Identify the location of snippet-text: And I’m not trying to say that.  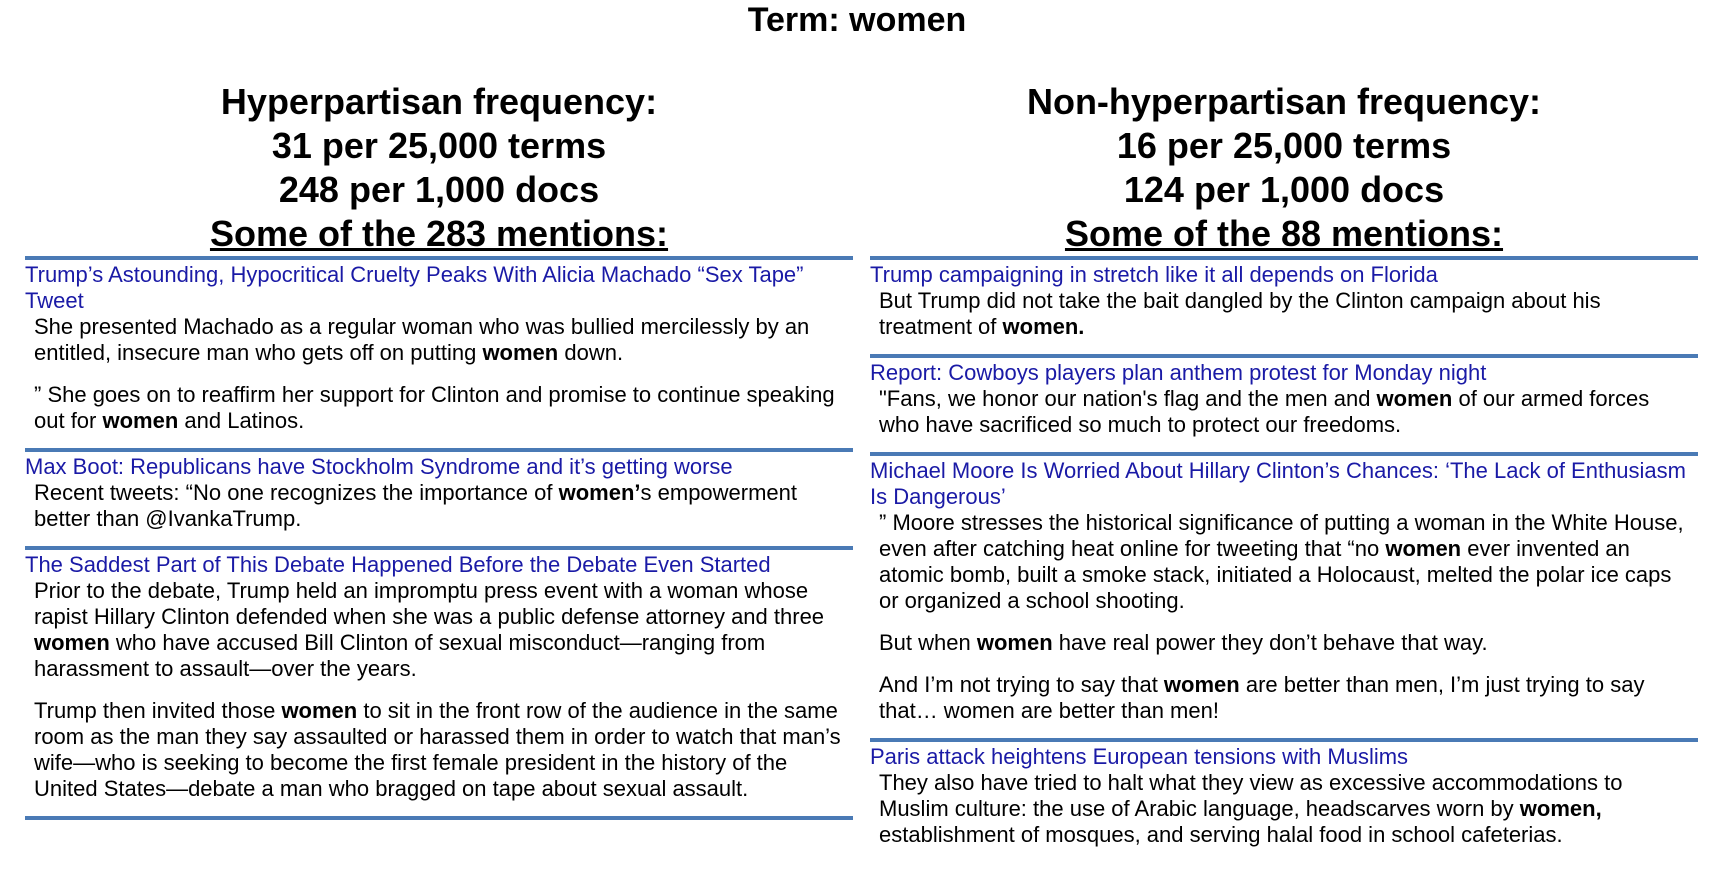
(1021, 684).